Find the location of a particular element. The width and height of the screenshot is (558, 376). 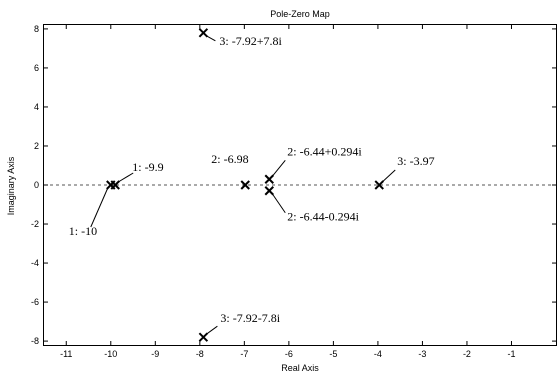

x-tick-label: -8 is located at coordinates (200, 354).